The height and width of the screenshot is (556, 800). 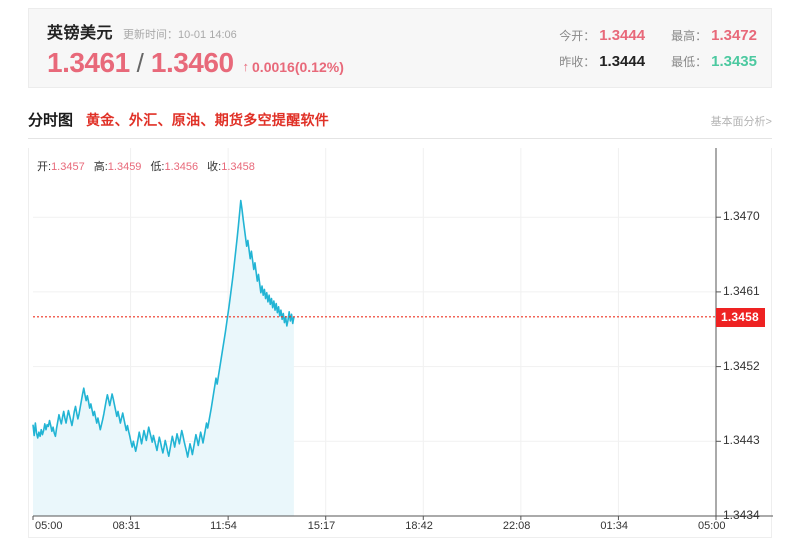 What do you see at coordinates (622, 61) in the screenshot?
I see `stat-prev-close-value: 1.3444` at bounding box center [622, 61].